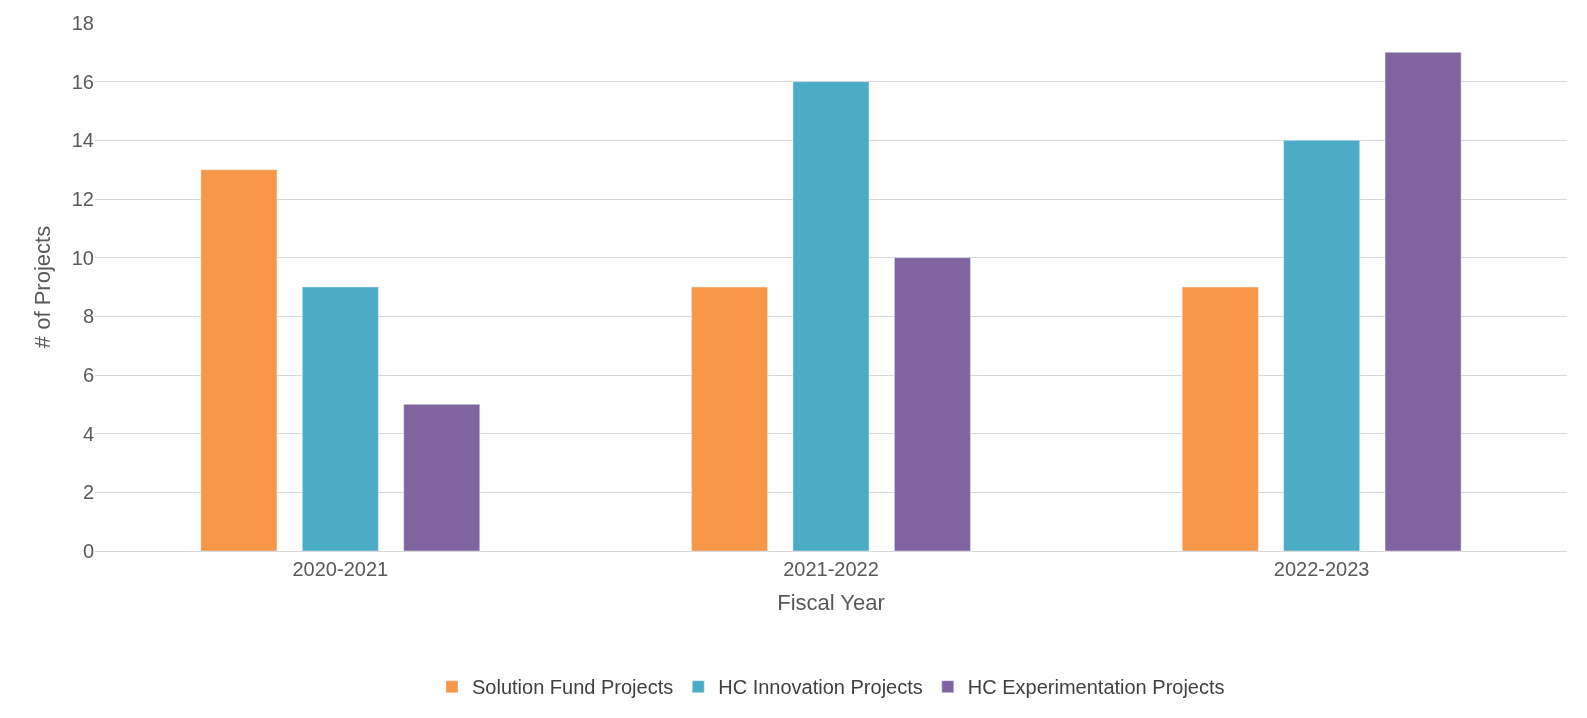 This screenshot has width=1587, height=718. Describe the element at coordinates (340, 569) in the screenshot. I see `x-tick-label: 2020-2021` at that location.